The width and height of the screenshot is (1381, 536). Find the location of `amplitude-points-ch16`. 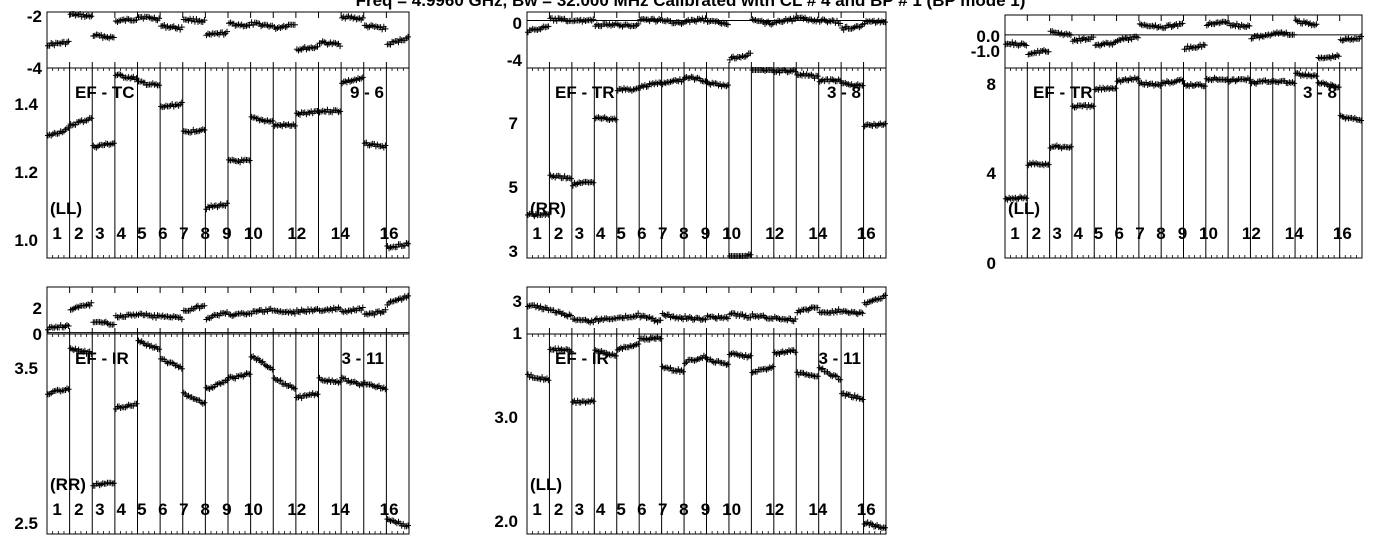

amplitude-points-ch16 is located at coordinates (874, 525).